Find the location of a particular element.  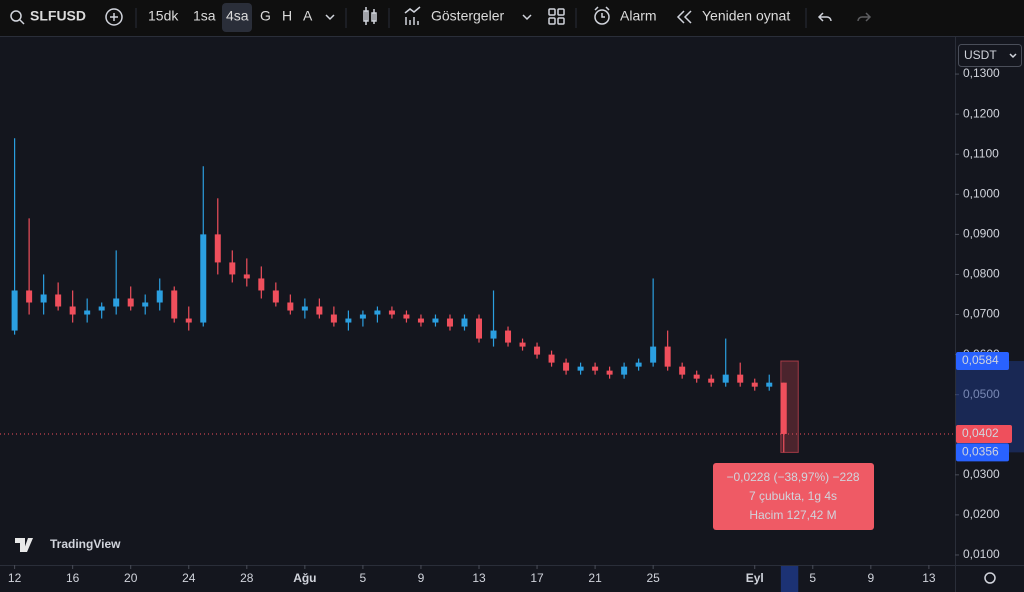

interval: 15dk is located at coordinates (163, 16).